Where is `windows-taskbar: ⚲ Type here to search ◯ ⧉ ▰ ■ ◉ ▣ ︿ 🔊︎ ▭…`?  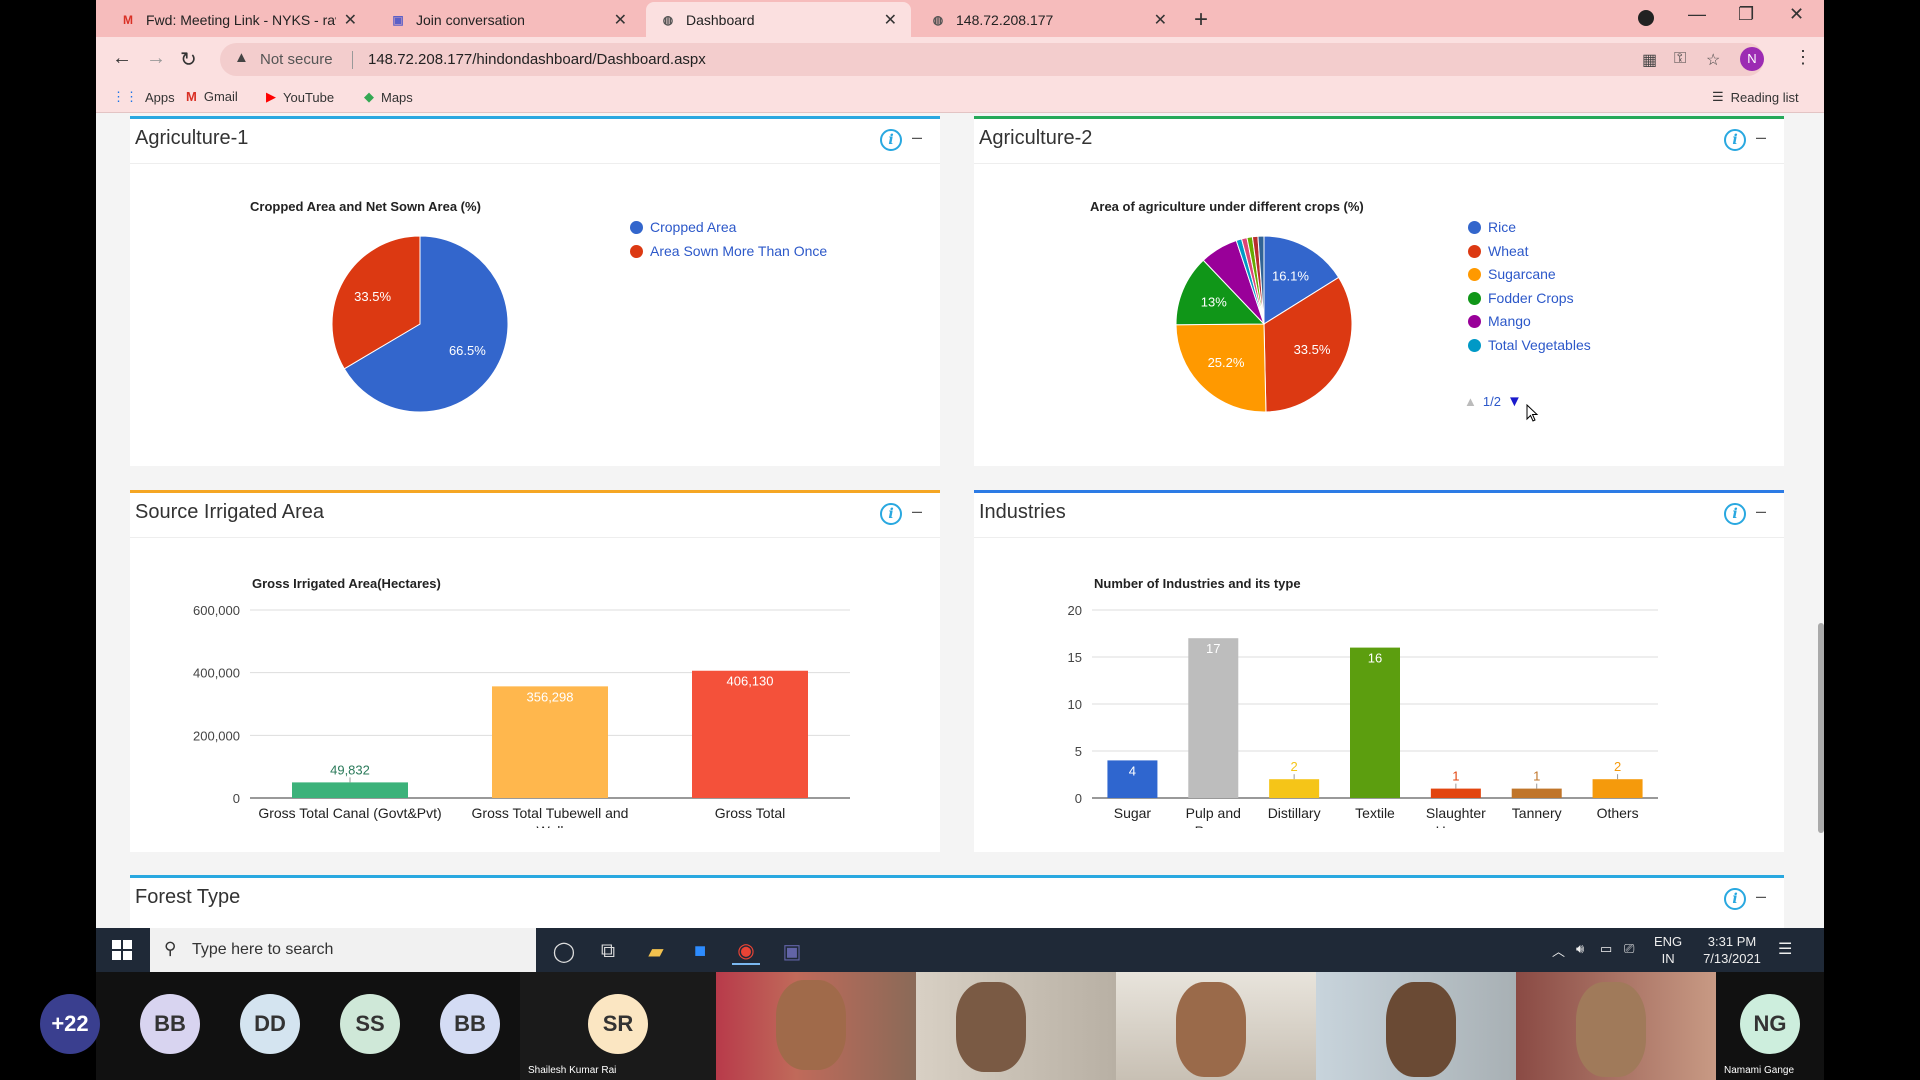
windows-taskbar: ⚲ Type here to search ◯ ⧉ ▰ ■ ◉ ▣ ︿ 🔊︎ ▭… is located at coordinates (960, 950).